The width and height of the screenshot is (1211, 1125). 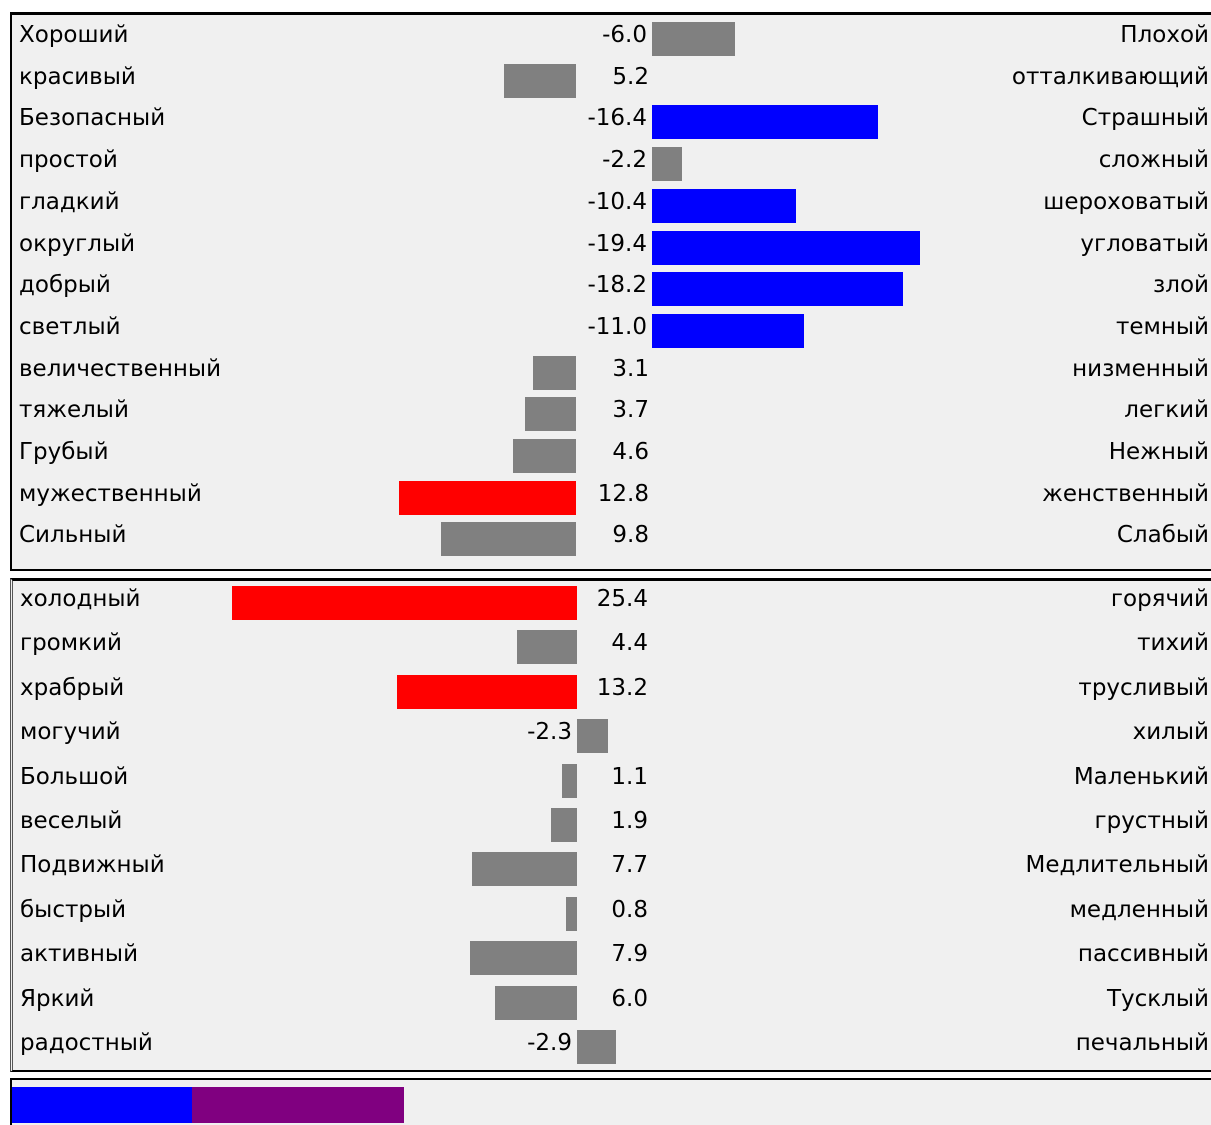 I want to click on chart-row: Хороший -6.0 Плохой, so click(x=611, y=38).